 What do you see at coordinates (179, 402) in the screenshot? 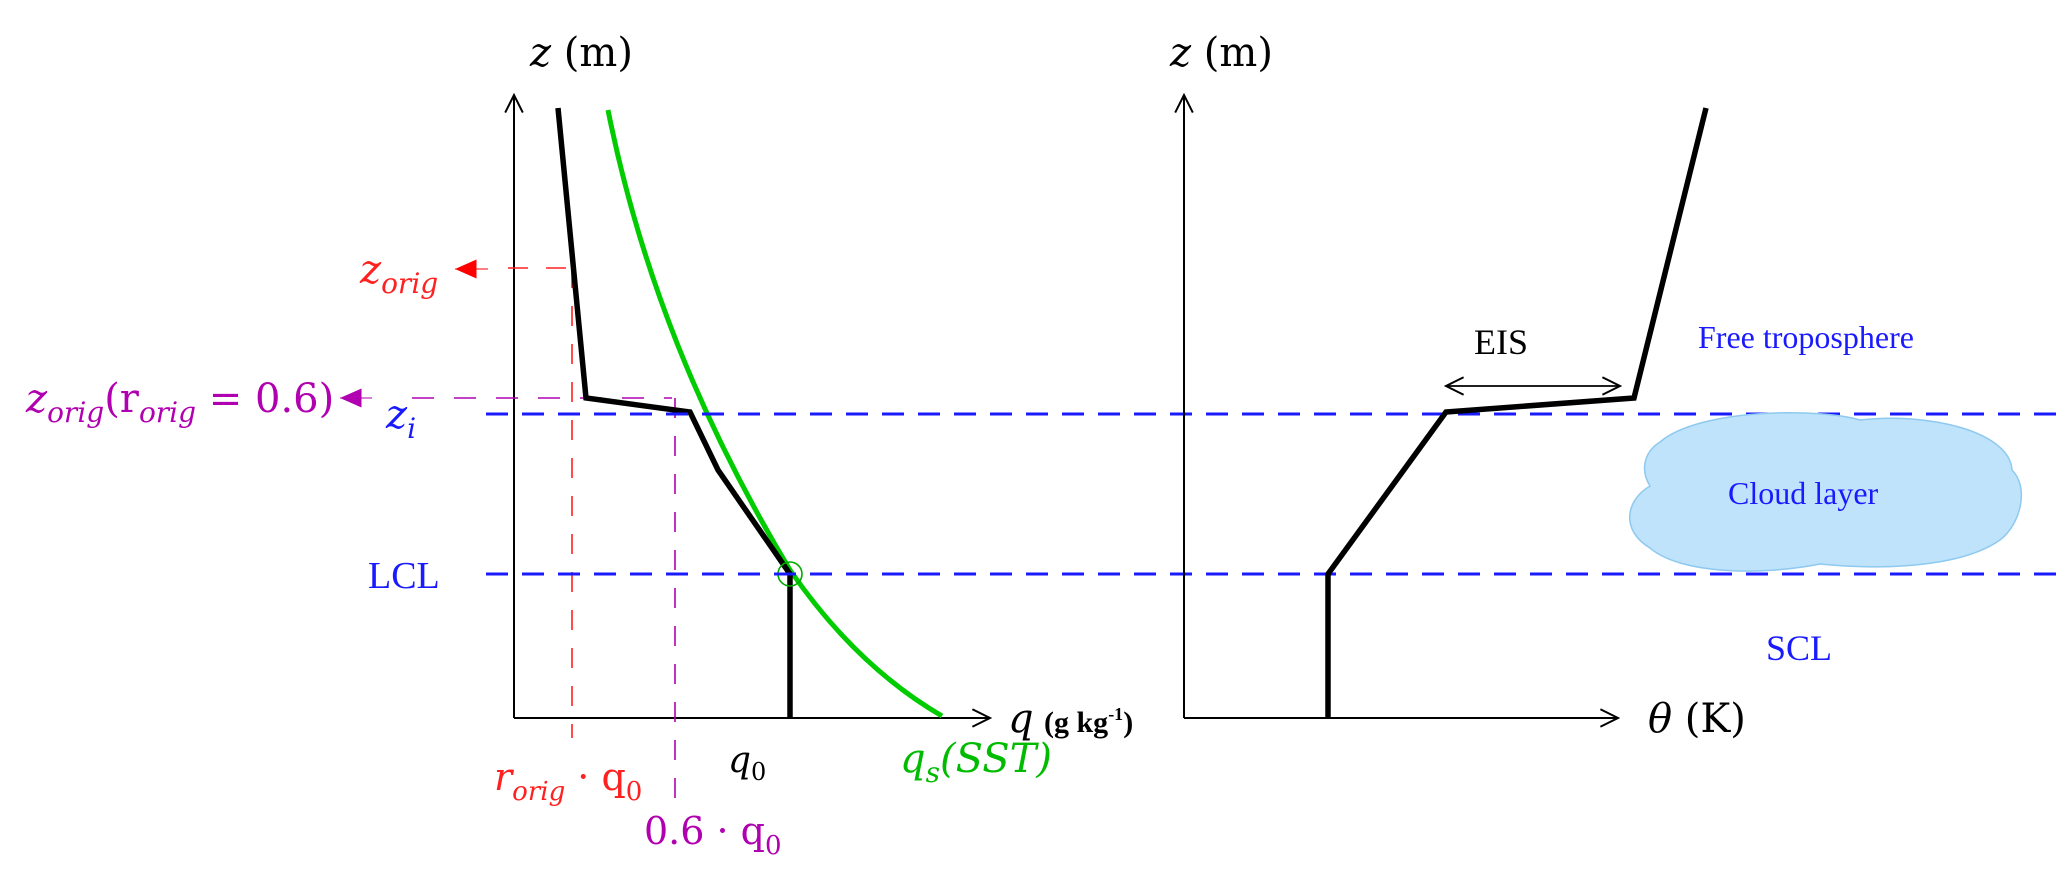
I see `z-orig-06-label: zorig(rorig = 0.6)` at bounding box center [179, 402].